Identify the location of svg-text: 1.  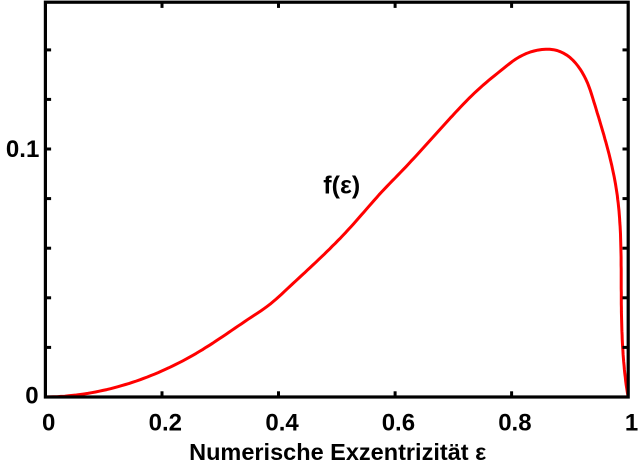
(631, 422).